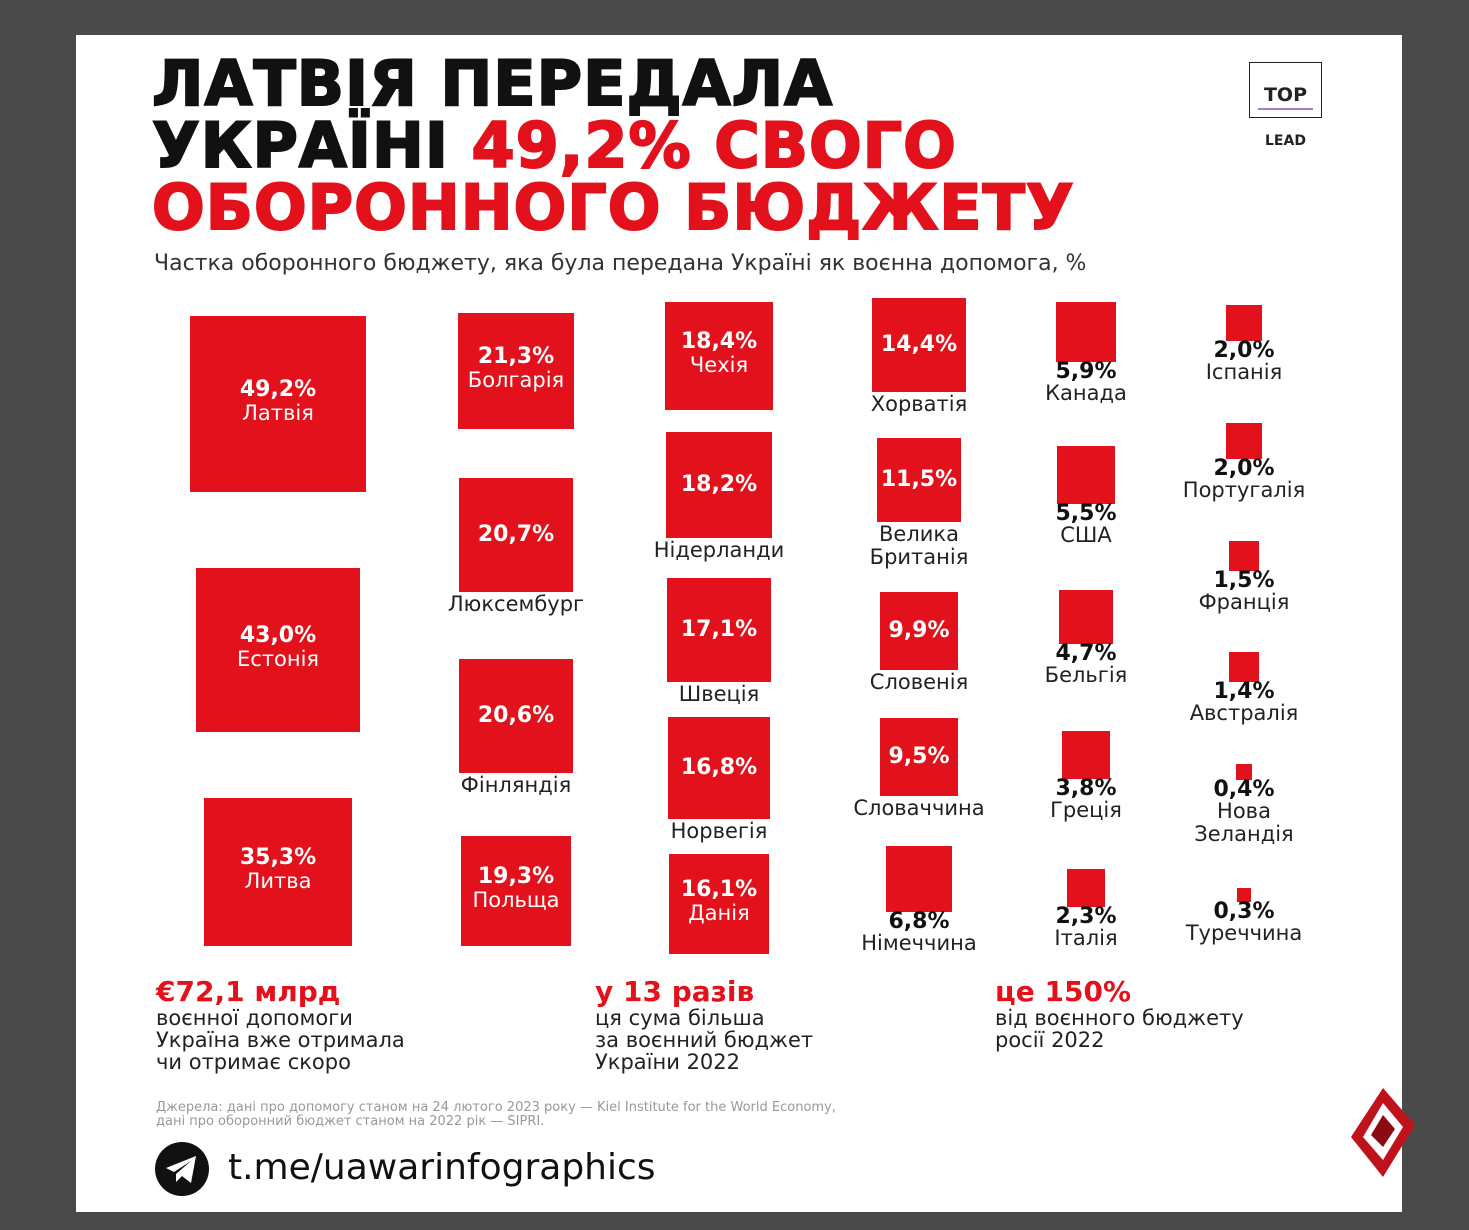  I want to click on category-label: Словенія, so click(919, 682).